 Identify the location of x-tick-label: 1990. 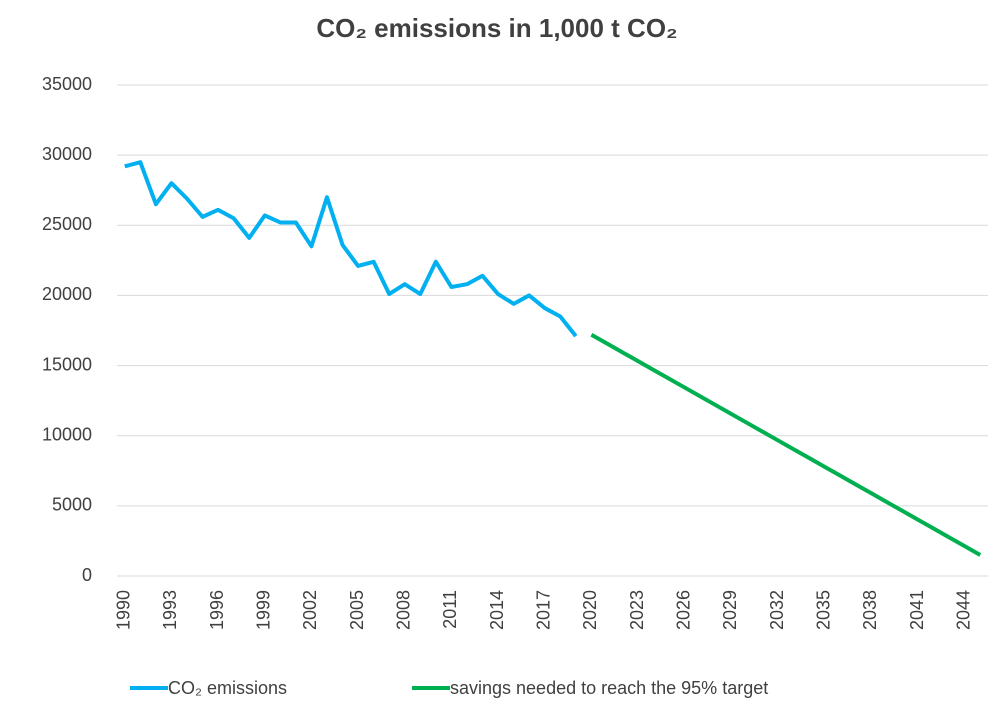
(124, 610).